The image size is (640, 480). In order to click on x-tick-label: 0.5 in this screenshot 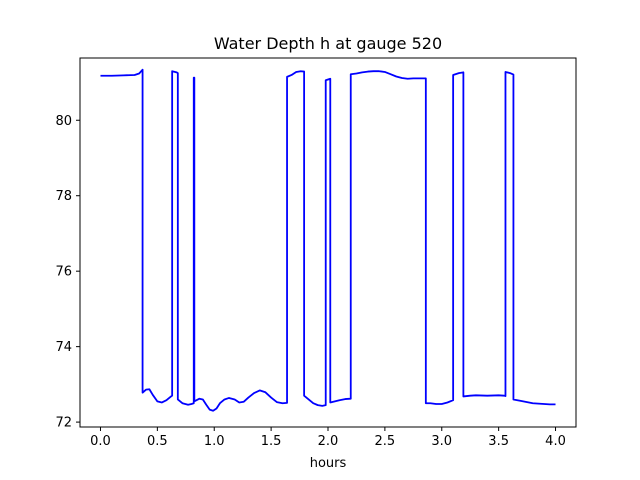, I will do `click(157, 441)`.